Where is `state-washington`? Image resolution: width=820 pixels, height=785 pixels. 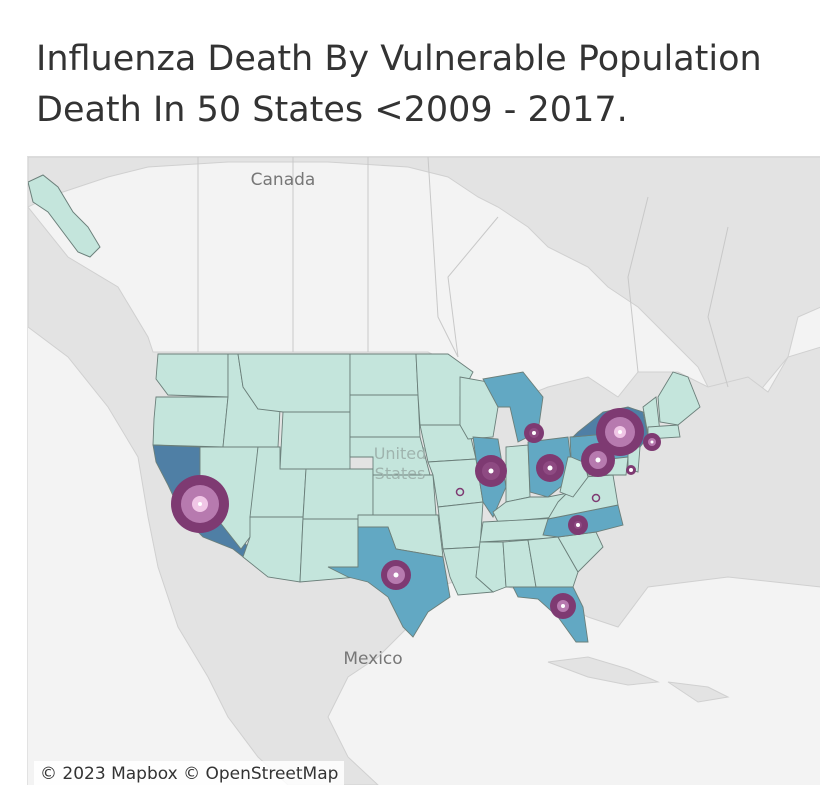
state-washington is located at coordinates (192, 375).